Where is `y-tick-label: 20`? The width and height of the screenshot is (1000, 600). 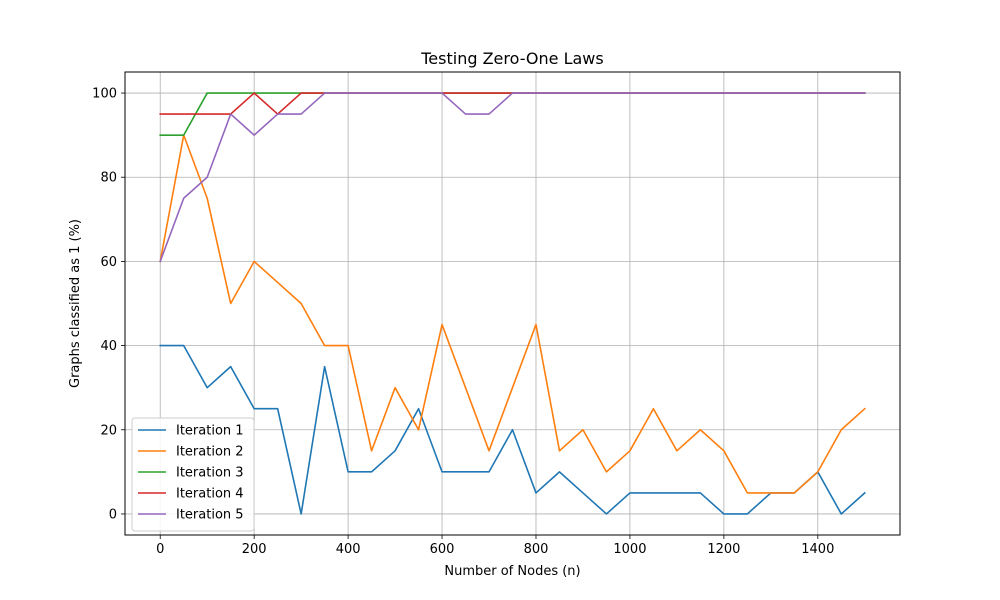
y-tick-label: 20 is located at coordinates (108, 430).